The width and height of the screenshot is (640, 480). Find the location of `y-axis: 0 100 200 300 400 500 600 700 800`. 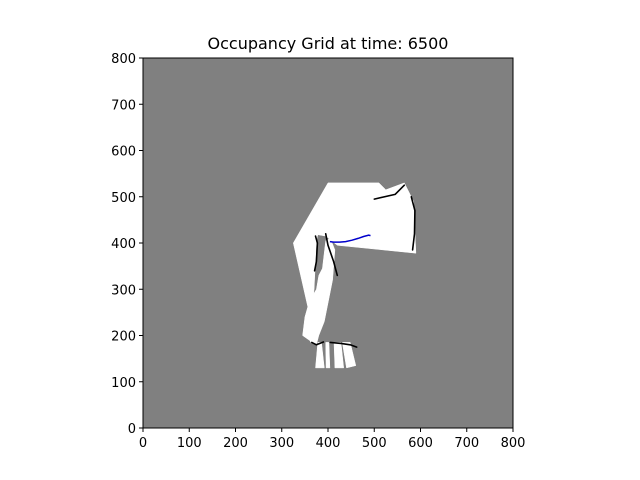

y-axis: 0 100 200 300 400 500 600 700 800 is located at coordinates (127, 244).